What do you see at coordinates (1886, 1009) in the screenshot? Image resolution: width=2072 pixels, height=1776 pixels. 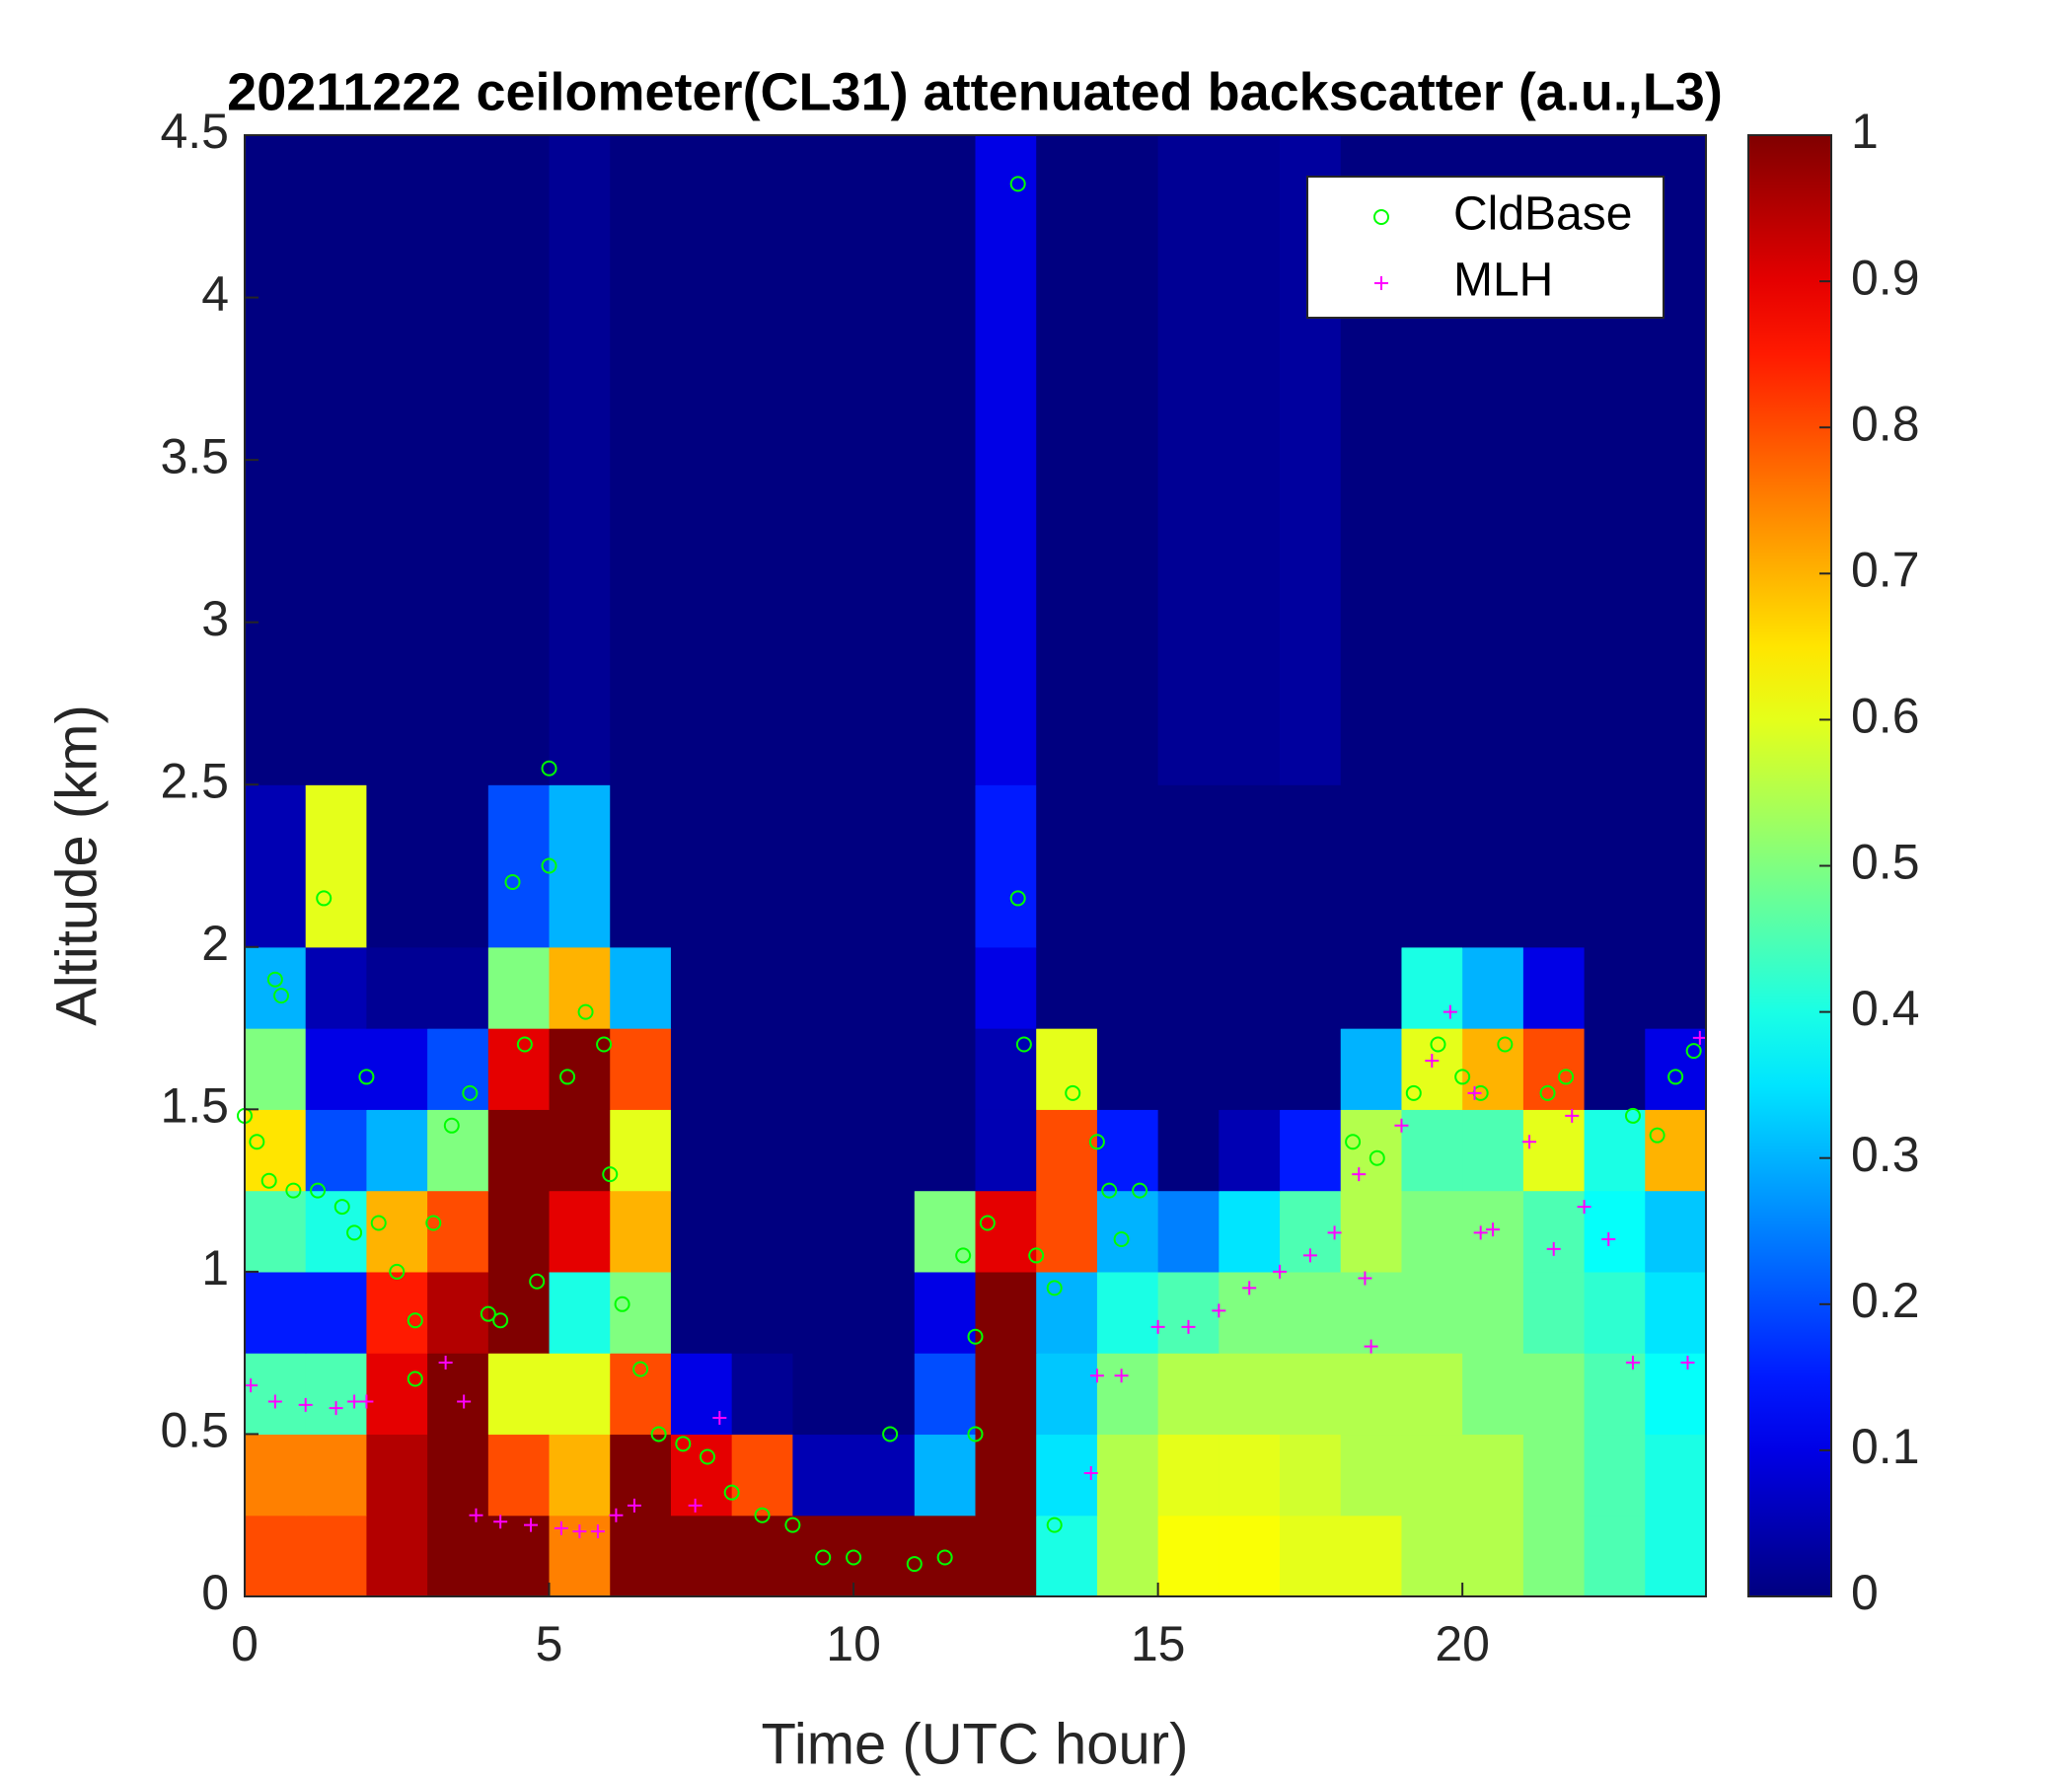 I see `colorbar-tick-label: 0.4` at bounding box center [1886, 1009].